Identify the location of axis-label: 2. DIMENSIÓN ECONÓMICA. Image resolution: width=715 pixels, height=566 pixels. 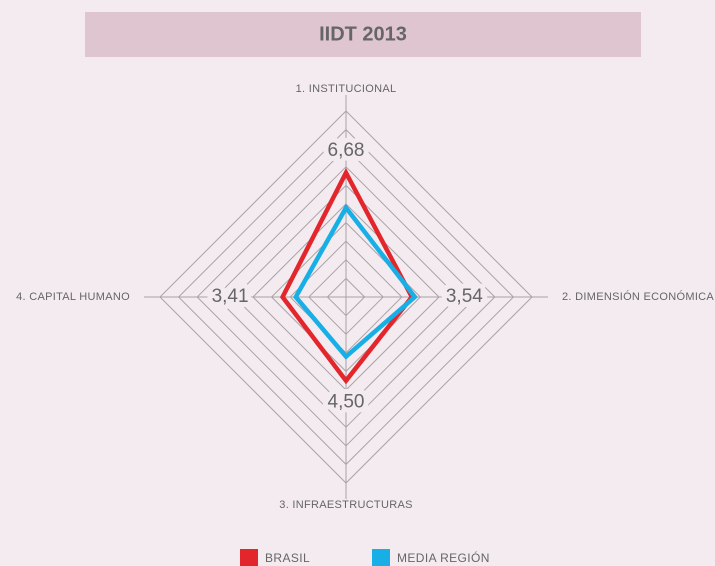
(638, 296).